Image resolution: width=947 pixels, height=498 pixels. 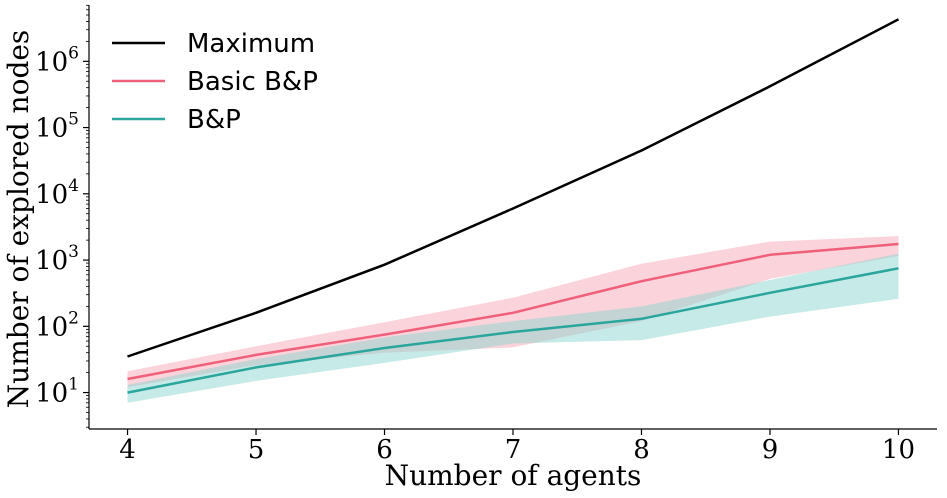 I want to click on x-tick-label-1: 5, so click(x=256, y=450).